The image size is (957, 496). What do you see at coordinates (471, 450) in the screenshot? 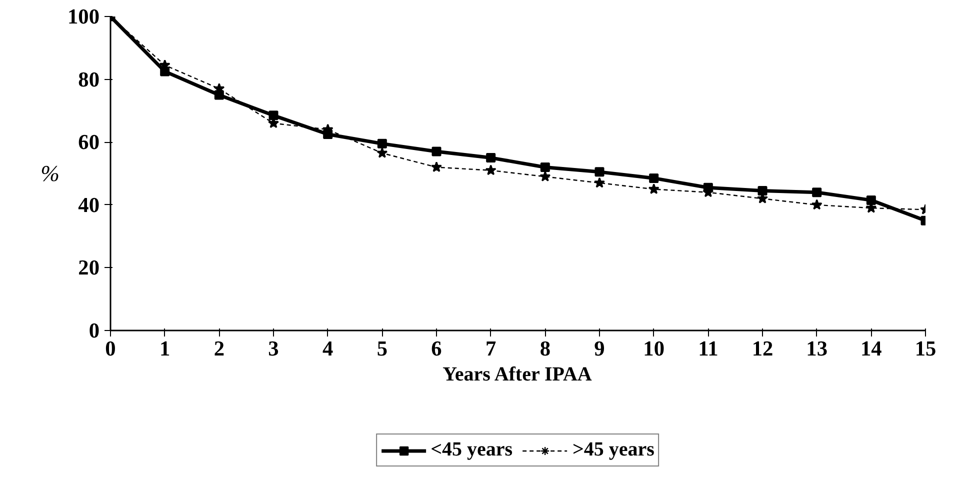
I see `legend-label: <45 years` at bounding box center [471, 450].